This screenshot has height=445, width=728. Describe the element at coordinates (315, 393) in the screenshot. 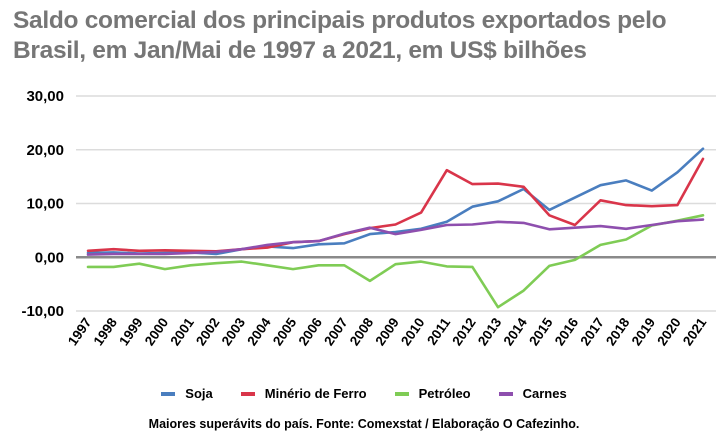

I see `legend-label: Minério de Ferro` at that location.